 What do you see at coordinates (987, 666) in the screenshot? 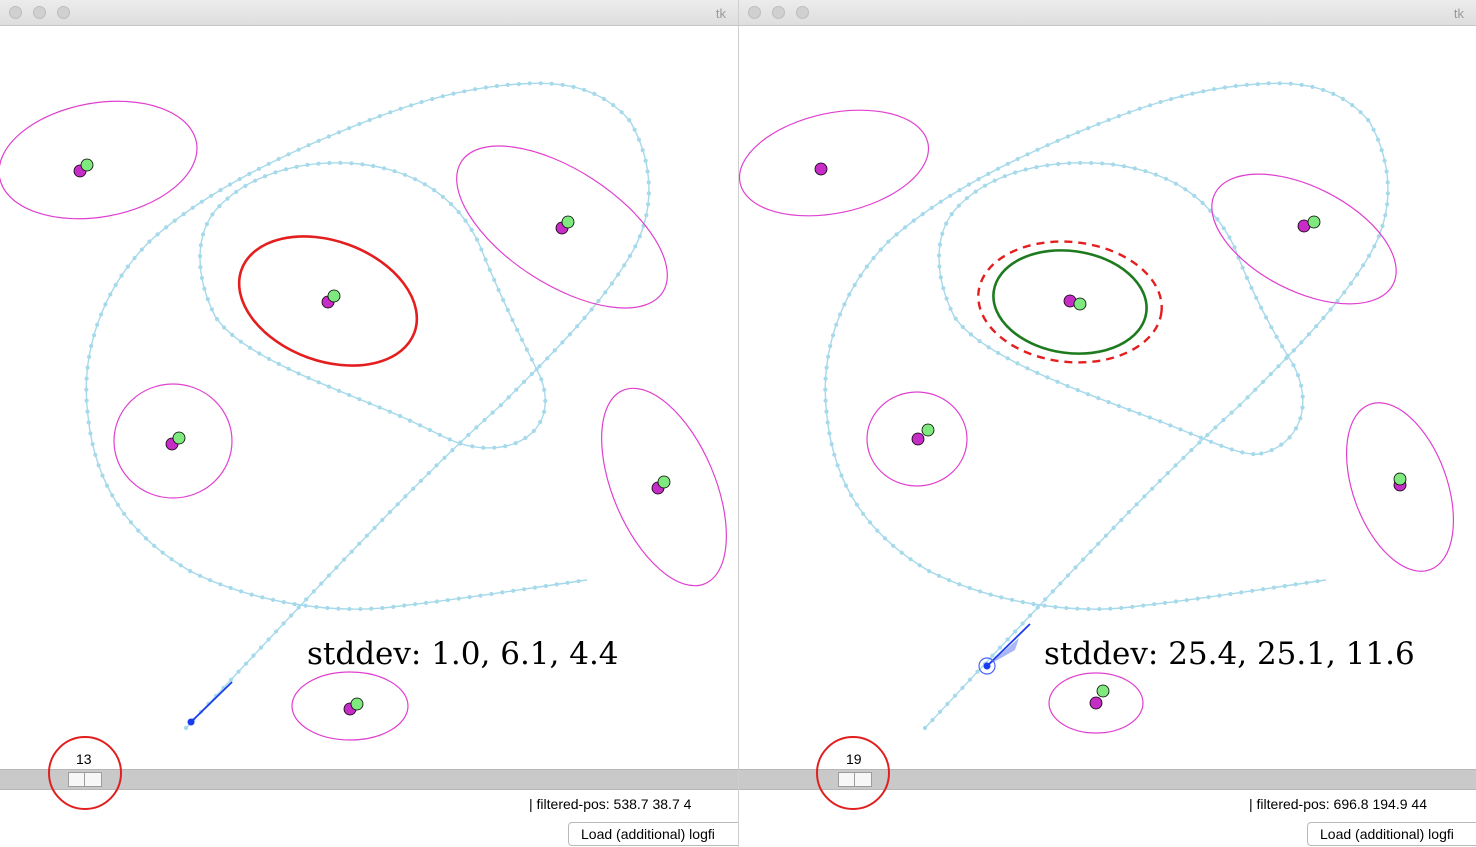
I see `robot-position` at bounding box center [987, 666].